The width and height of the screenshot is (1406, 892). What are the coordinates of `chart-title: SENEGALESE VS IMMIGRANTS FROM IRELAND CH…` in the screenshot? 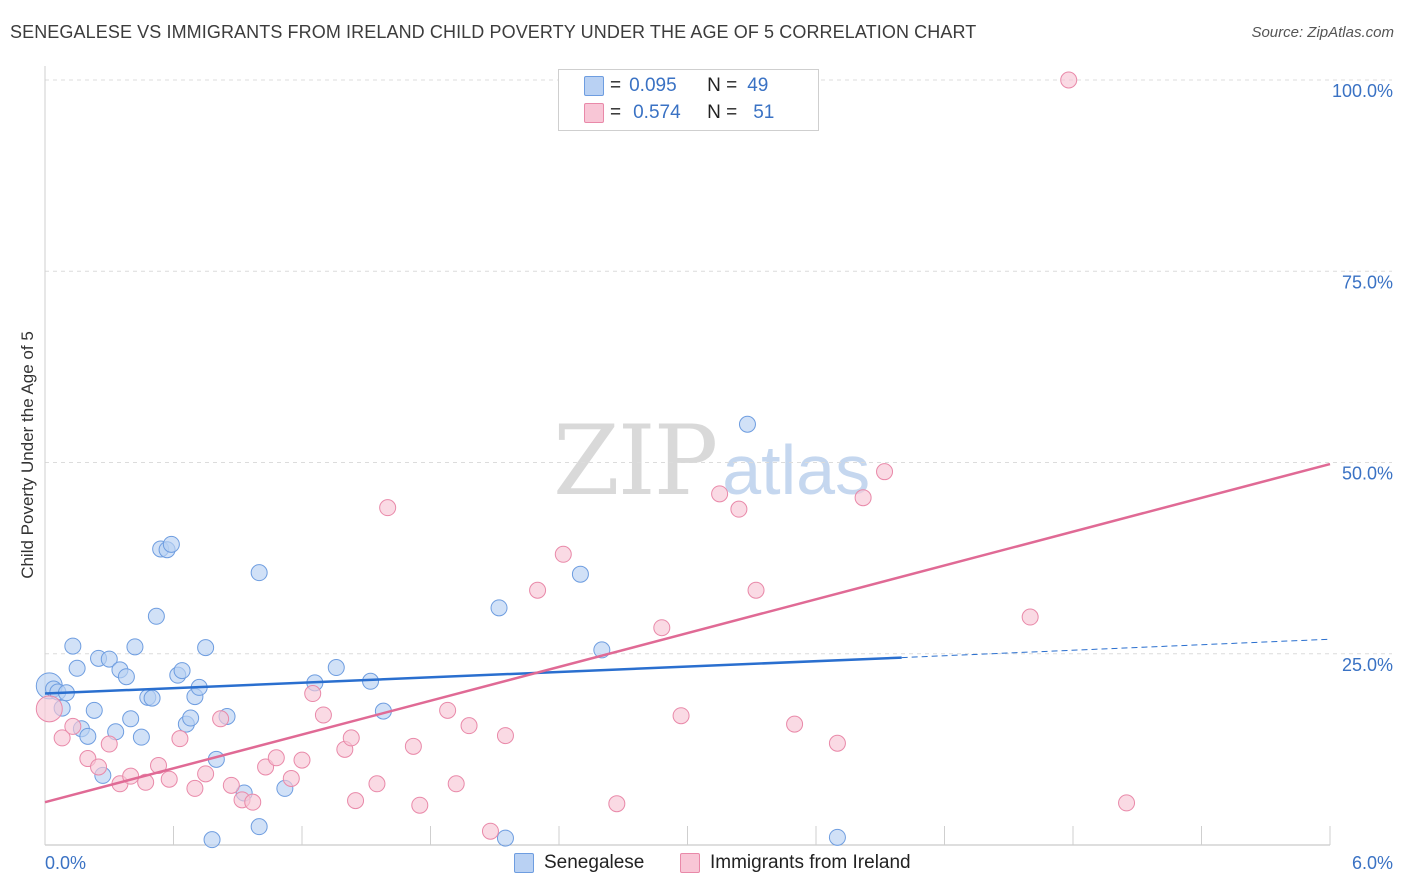 It's located at (493, 32).